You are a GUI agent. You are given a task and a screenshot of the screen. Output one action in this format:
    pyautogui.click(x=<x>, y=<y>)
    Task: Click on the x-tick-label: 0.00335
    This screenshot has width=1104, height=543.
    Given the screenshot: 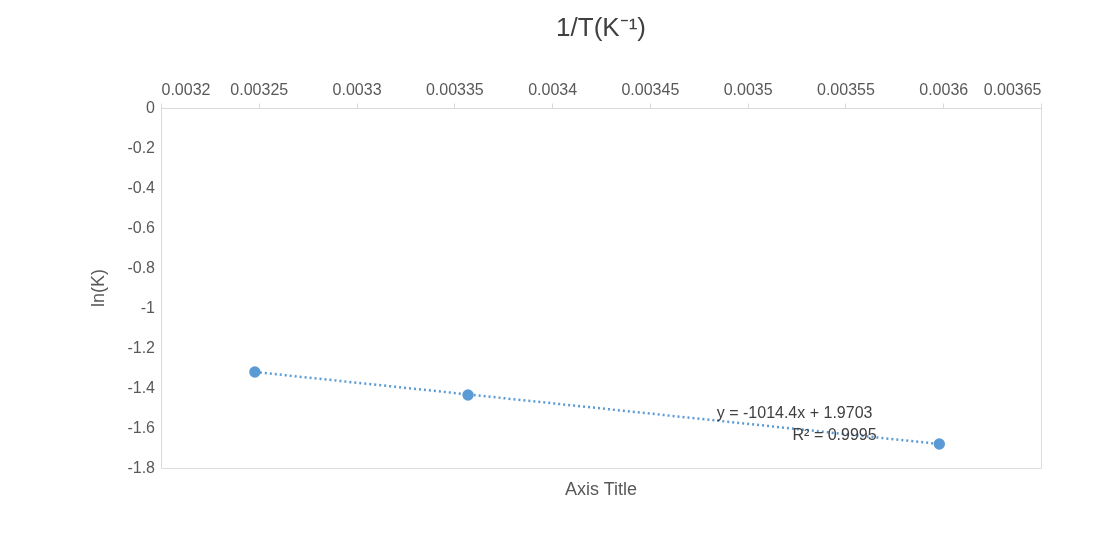 What is the action you would take?
    pyautogui.click(x=454, y=89)
    